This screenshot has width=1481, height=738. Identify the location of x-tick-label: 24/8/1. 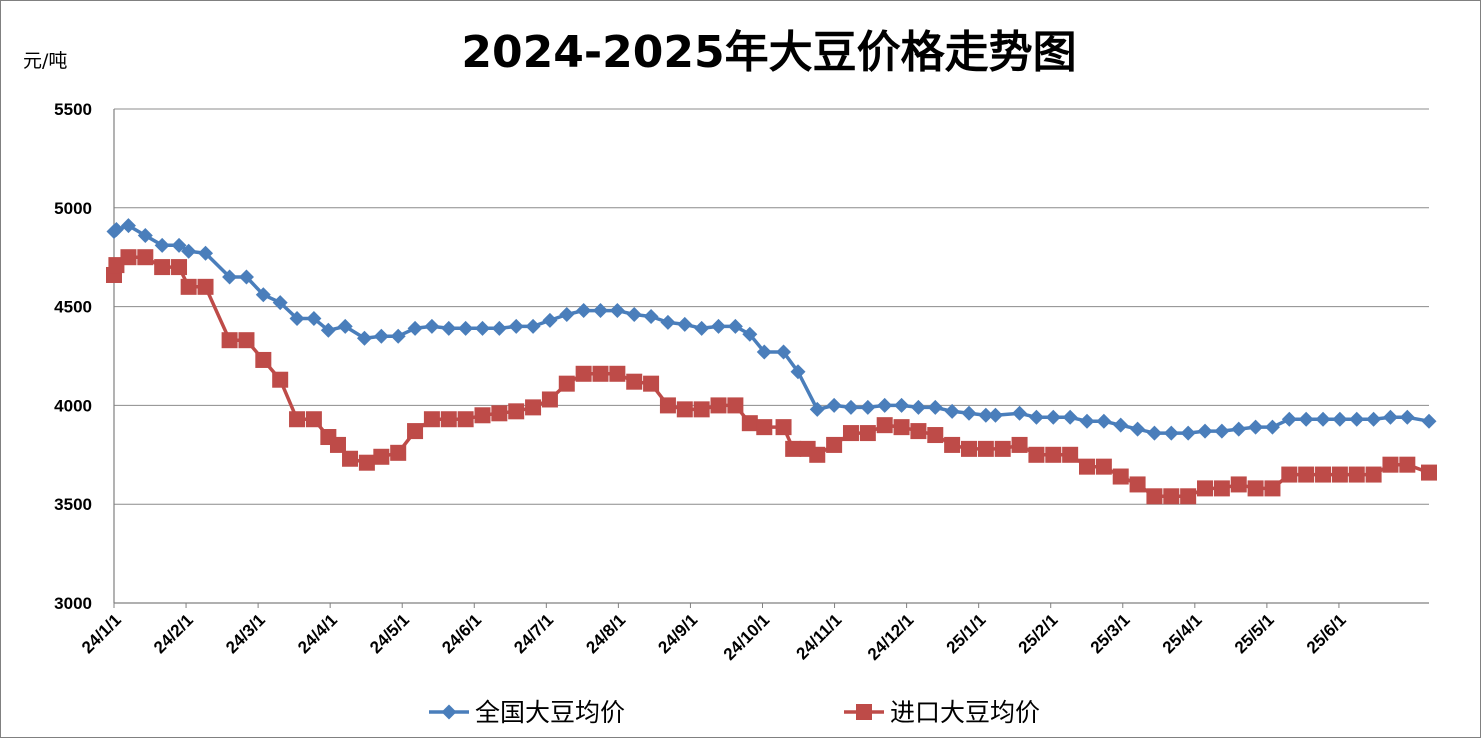
(605, 633).